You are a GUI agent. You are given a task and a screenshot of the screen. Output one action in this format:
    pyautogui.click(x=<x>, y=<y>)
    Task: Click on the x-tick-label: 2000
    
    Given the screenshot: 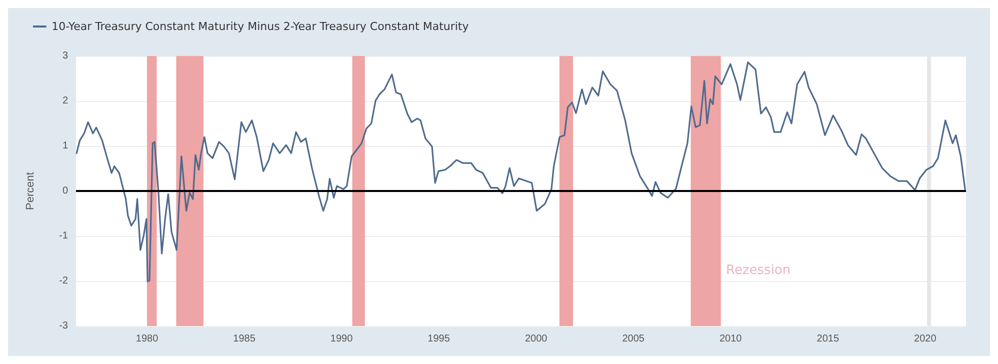 What is the action you would take?
    pyautogui.click(x=536, y=339)
    